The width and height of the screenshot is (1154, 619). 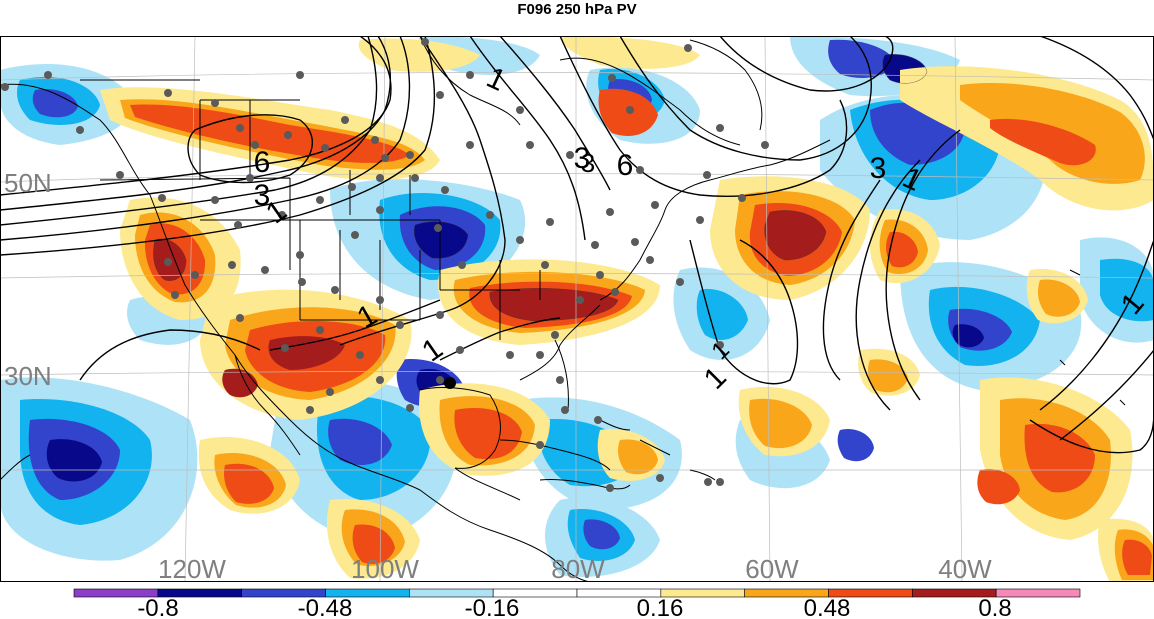 I want to click on colorbar-tick-label: 0.16, so click(x=660, y=607).